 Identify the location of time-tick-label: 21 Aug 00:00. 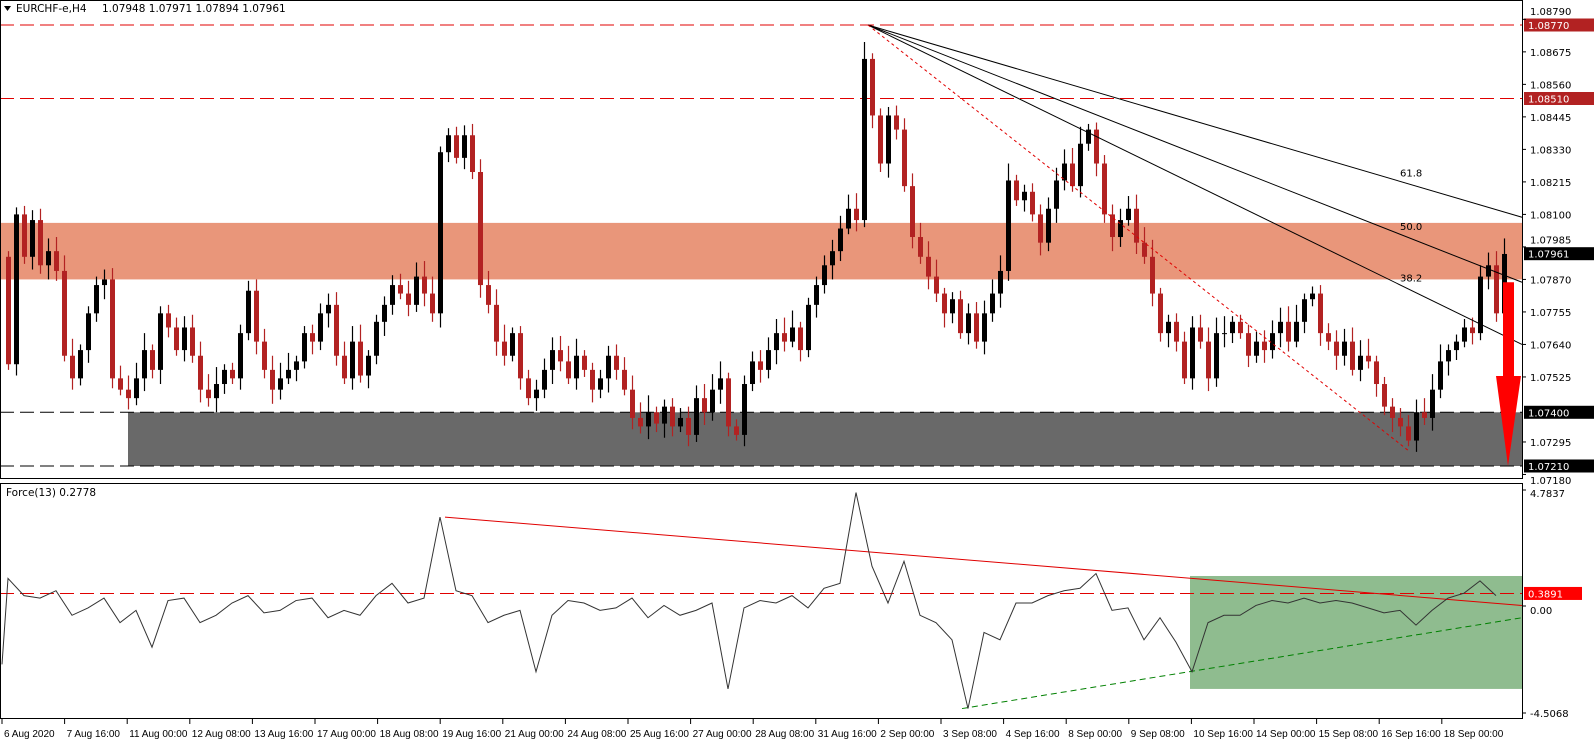
(534, 734).